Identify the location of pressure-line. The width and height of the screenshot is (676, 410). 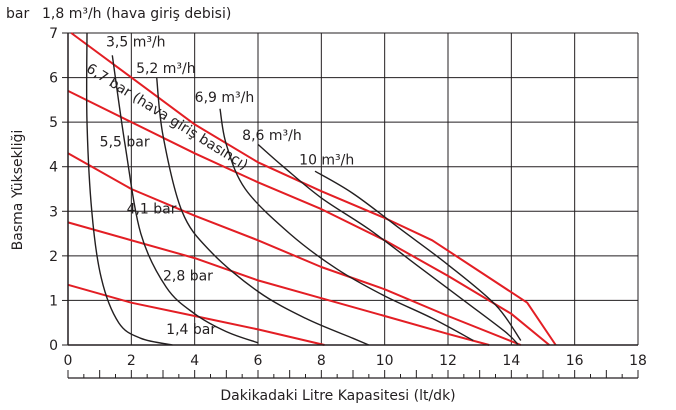
(196, 314).